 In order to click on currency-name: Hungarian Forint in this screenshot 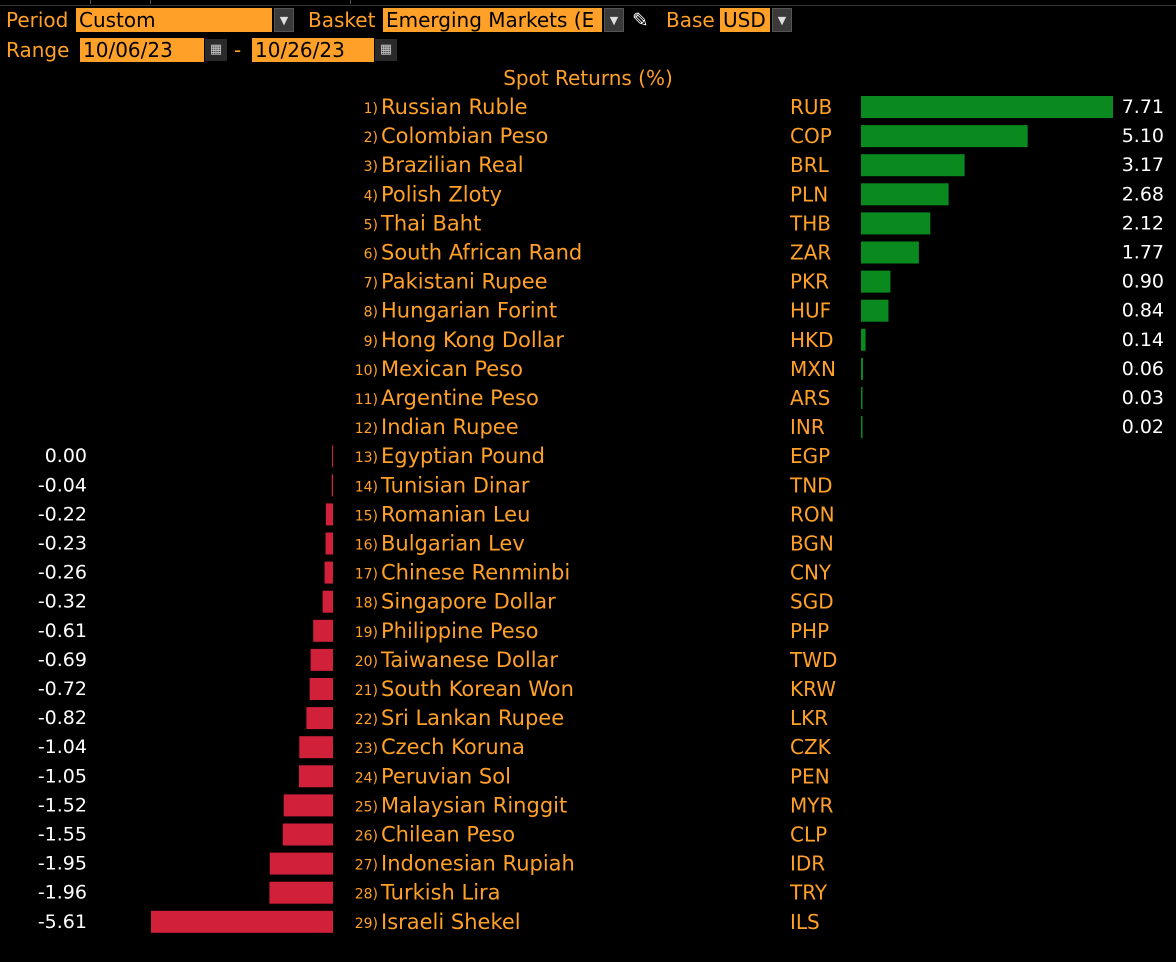, I will do `click(469, 311)`.